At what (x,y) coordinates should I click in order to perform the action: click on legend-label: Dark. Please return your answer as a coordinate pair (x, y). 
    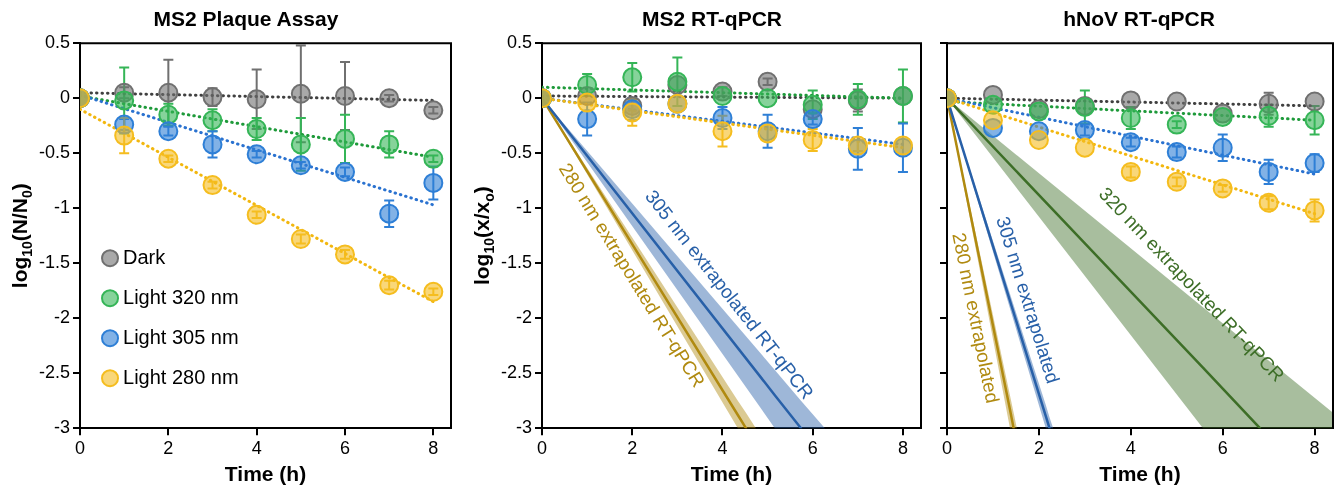
    Looking at the image, I should click on (145, 256).